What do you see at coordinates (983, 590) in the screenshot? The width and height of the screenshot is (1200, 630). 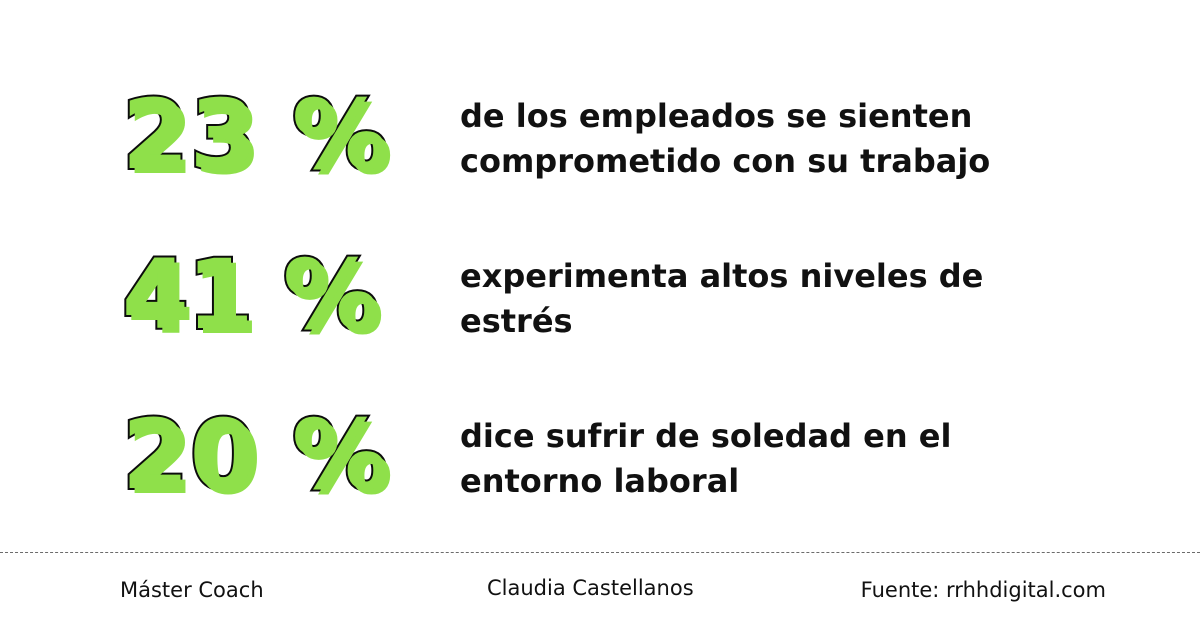 I see `footer-source: Fuente: rrhhdigital.com` at bounding box center [983, 590].